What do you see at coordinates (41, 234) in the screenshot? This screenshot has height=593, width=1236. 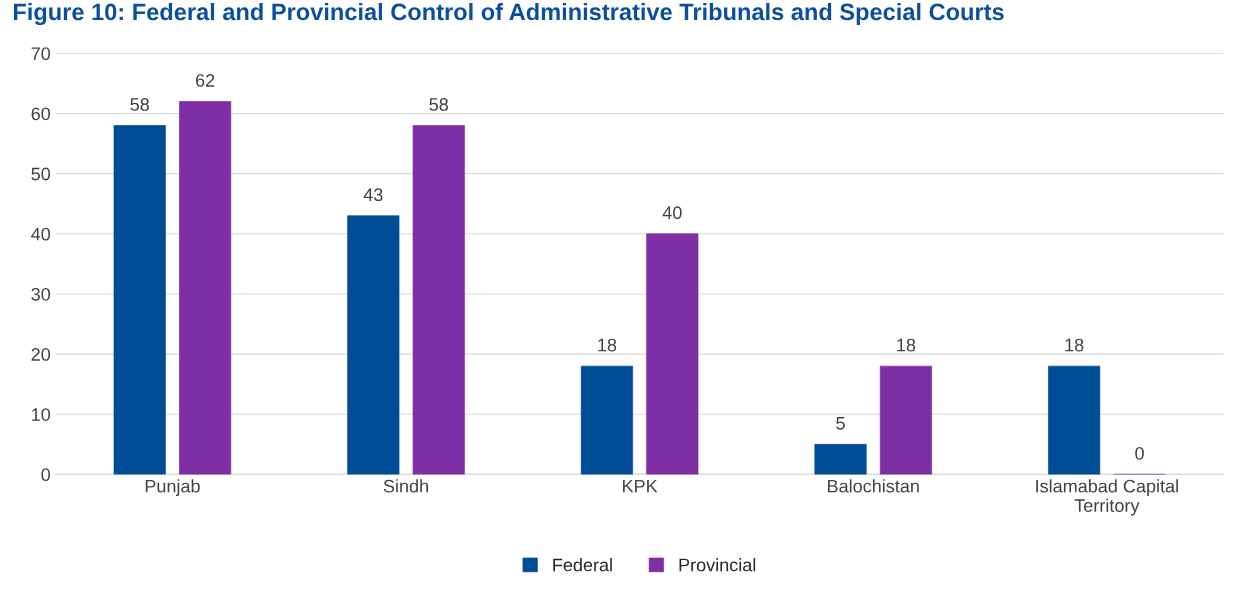 I see `y-tick-label: 40` at bounding box center [41, 234].